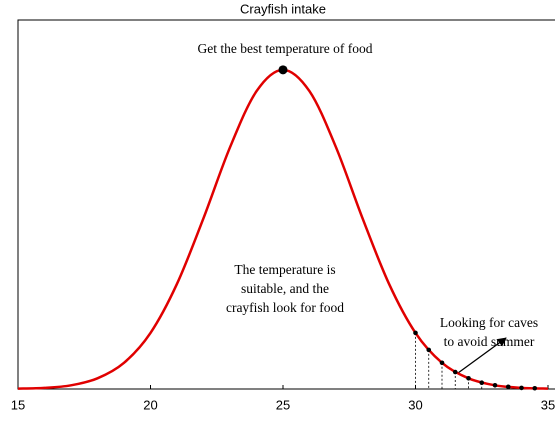  What do you see at coordinates (283, 404) in the screenshot?
I see `x-tick-label: 25` at bounding box center [283, 404].